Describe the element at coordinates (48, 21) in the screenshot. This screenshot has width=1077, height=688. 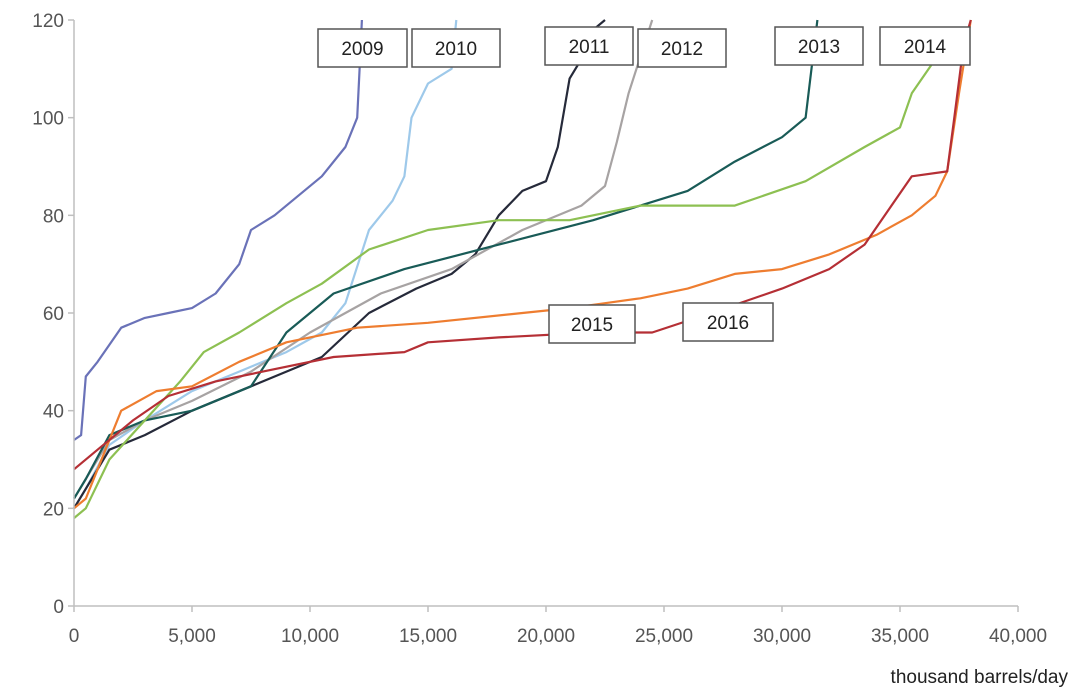
I see `y-tick-label: 120` at that location.